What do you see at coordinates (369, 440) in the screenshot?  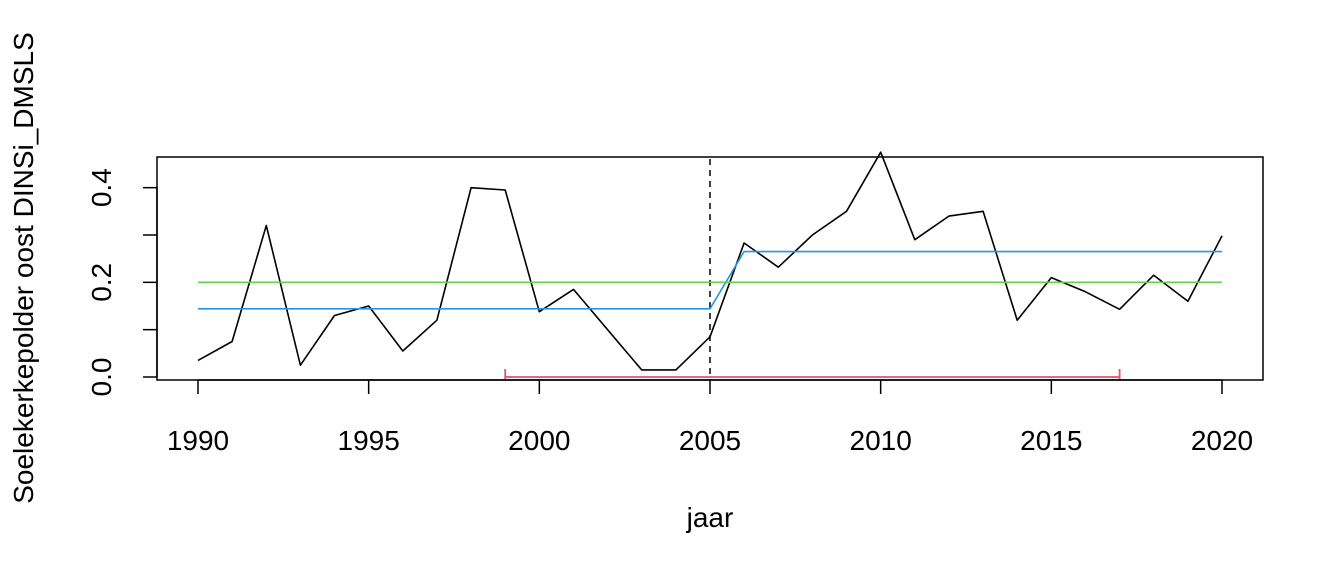 I see `x-tick-label: 1995` at bounding box center [369, 440].